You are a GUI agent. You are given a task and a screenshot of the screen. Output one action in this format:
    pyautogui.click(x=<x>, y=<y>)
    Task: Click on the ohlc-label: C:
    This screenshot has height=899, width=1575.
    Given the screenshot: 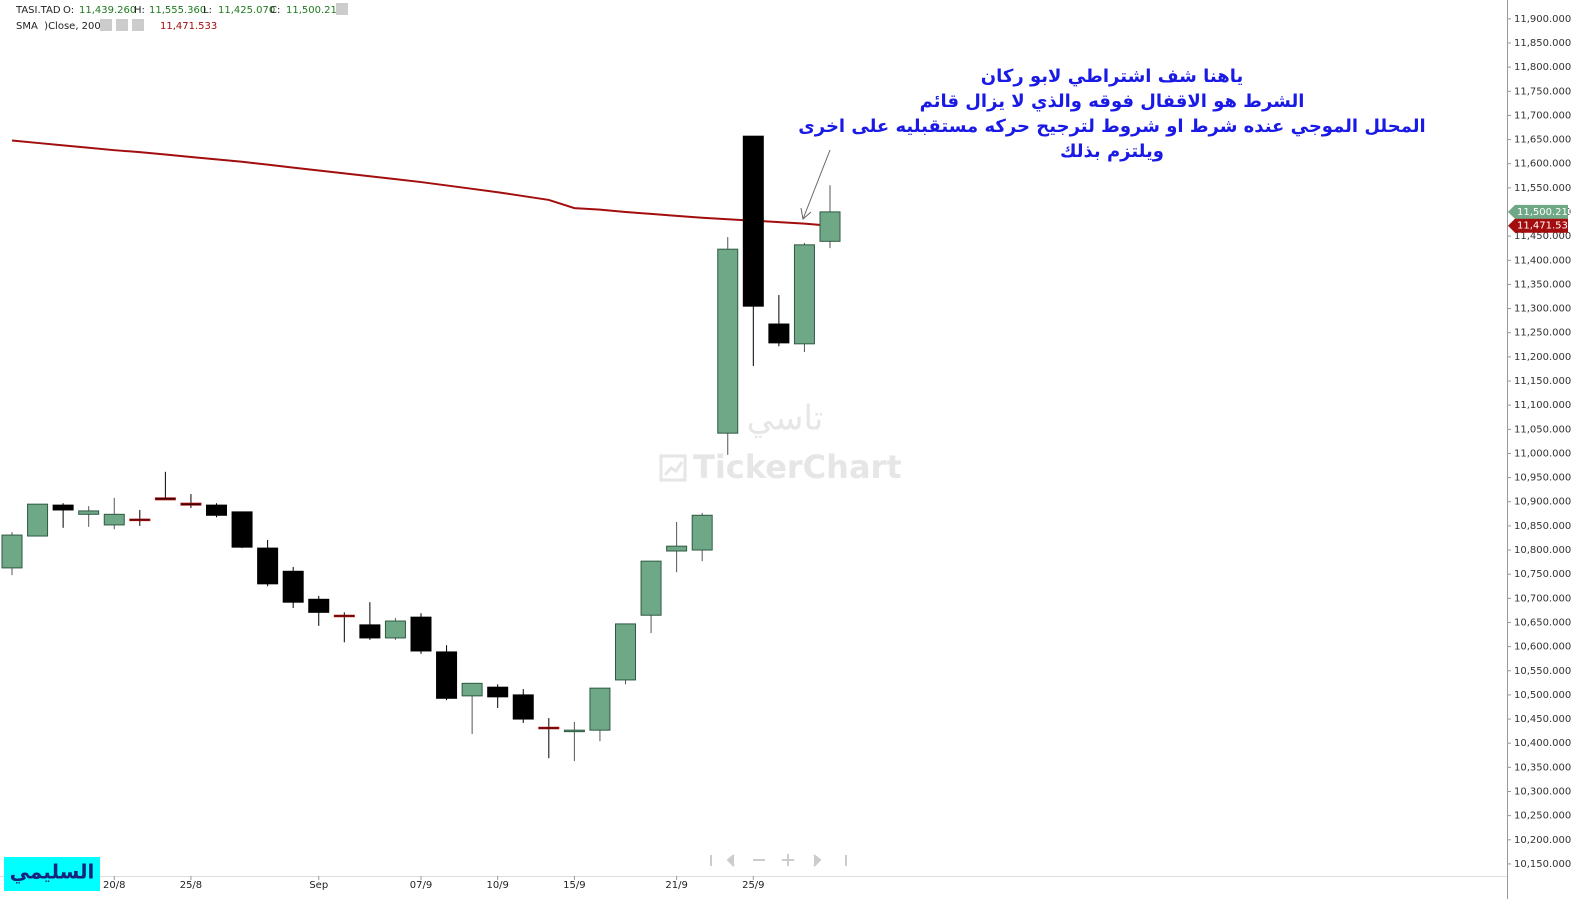 What is the action you would take?
    pyautogui.click(x=275, y=10)
    